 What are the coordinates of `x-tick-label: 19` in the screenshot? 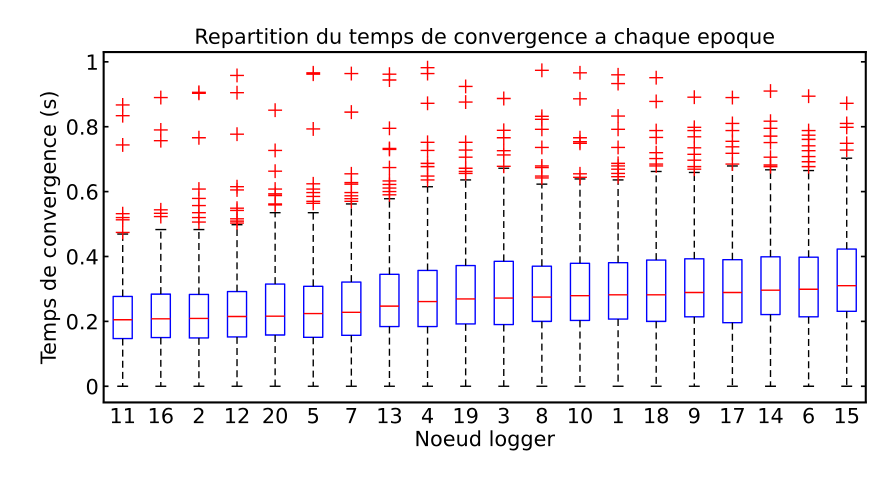 It's located at (466, 416).